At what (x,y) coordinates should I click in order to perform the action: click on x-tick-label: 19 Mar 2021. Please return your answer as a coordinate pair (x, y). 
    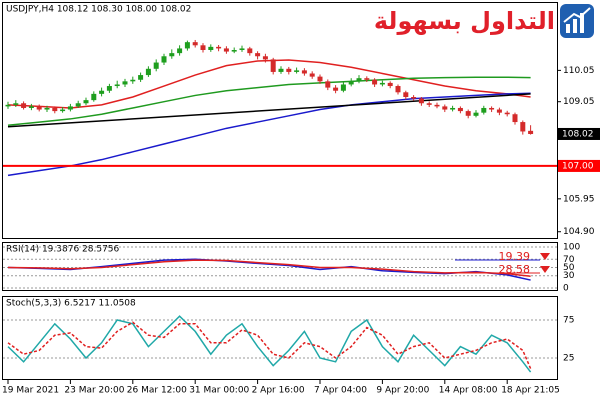
    Looking at the image, I should click on (30, 391).